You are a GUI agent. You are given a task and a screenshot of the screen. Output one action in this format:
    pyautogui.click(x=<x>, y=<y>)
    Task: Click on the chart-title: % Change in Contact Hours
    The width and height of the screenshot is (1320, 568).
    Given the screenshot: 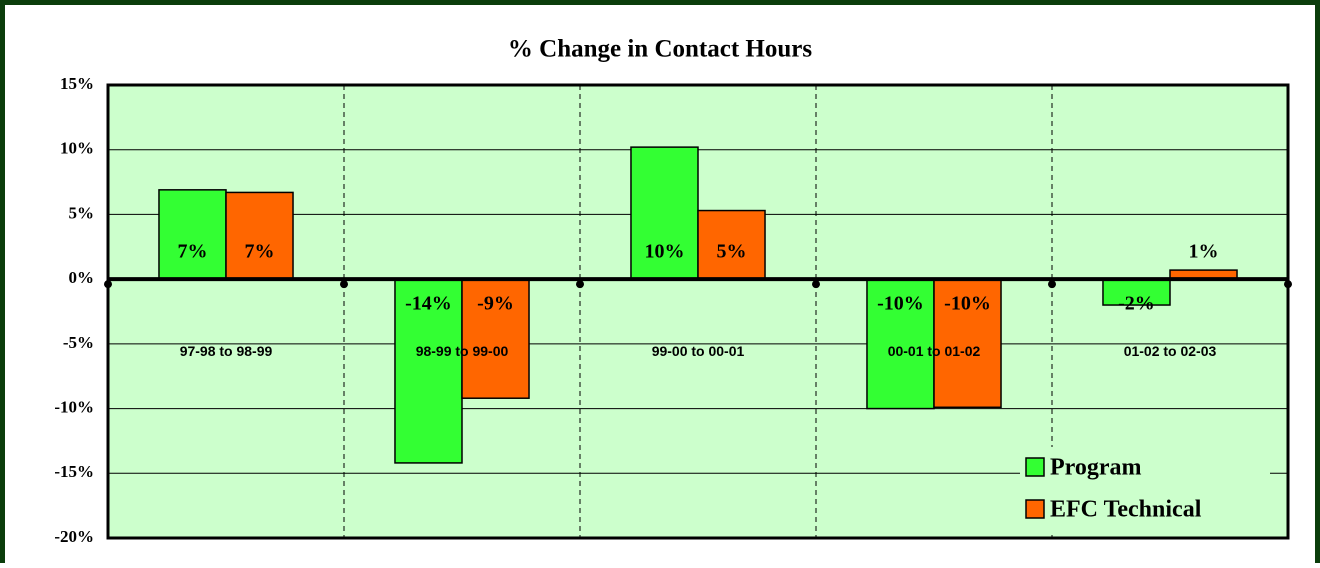 What is the action you would take?
    pyautogui.click(x=660, y=49)
    